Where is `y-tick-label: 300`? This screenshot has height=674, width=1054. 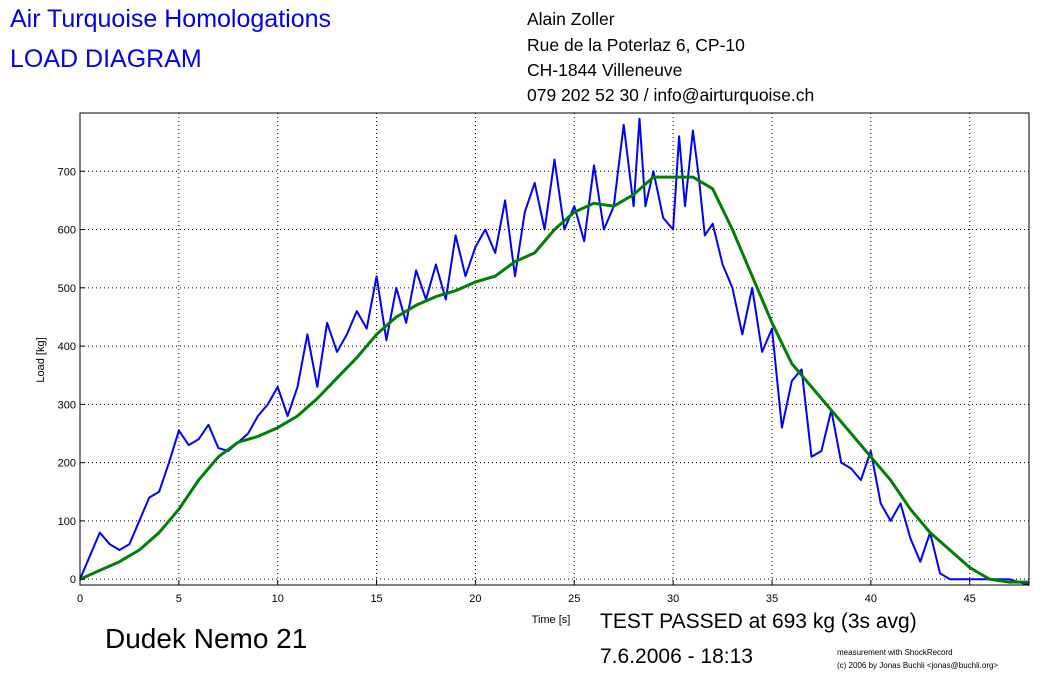
y-tick-label: 300 is located at coordinates (67, 405).